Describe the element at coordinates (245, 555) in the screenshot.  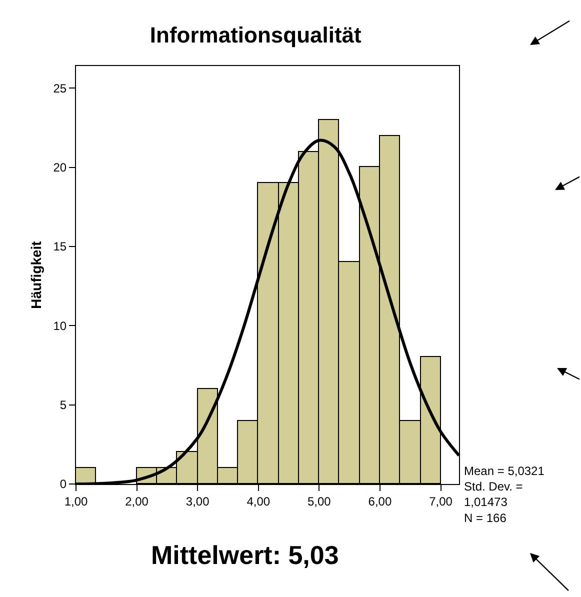
I see `text: Mittelwert: 5,03` at that location.